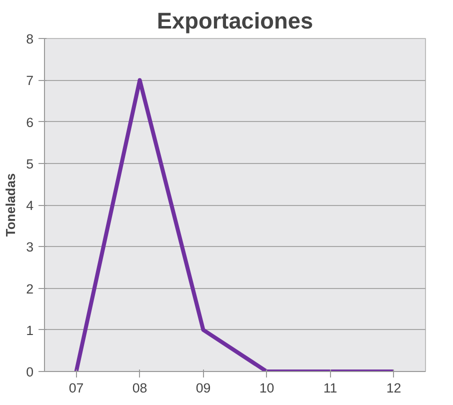 The image size is (453, 405). I want to click on y-tick-label: 6, so click(30, 122).